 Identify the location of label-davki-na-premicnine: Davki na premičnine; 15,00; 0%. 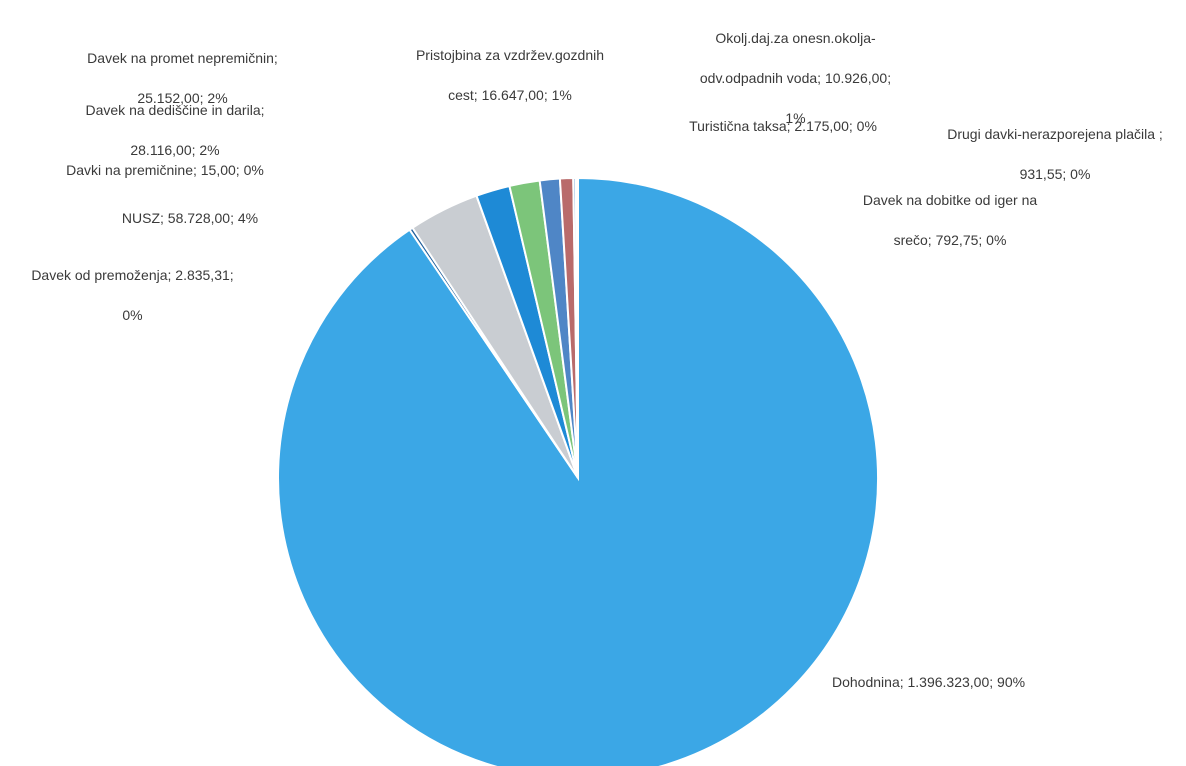
(165, 170).